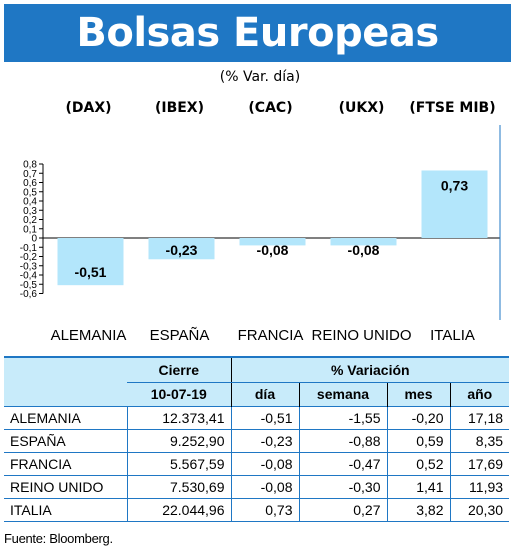 Image resolution: width=520 pixels, height=552 pixels. Describe the element at coordinates (418, 486) in the screenshot. I see `row-mes: 1,41` at that location.